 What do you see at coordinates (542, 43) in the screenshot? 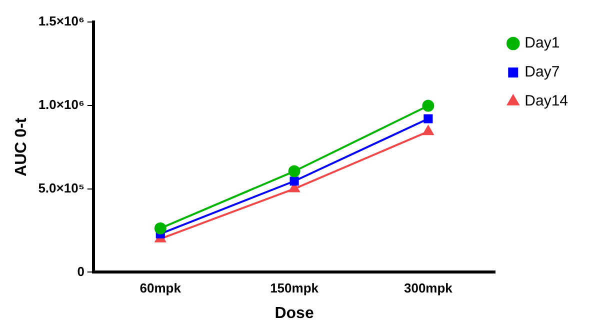
I see `legend-label: Day1` at bounding box center [542, 43].